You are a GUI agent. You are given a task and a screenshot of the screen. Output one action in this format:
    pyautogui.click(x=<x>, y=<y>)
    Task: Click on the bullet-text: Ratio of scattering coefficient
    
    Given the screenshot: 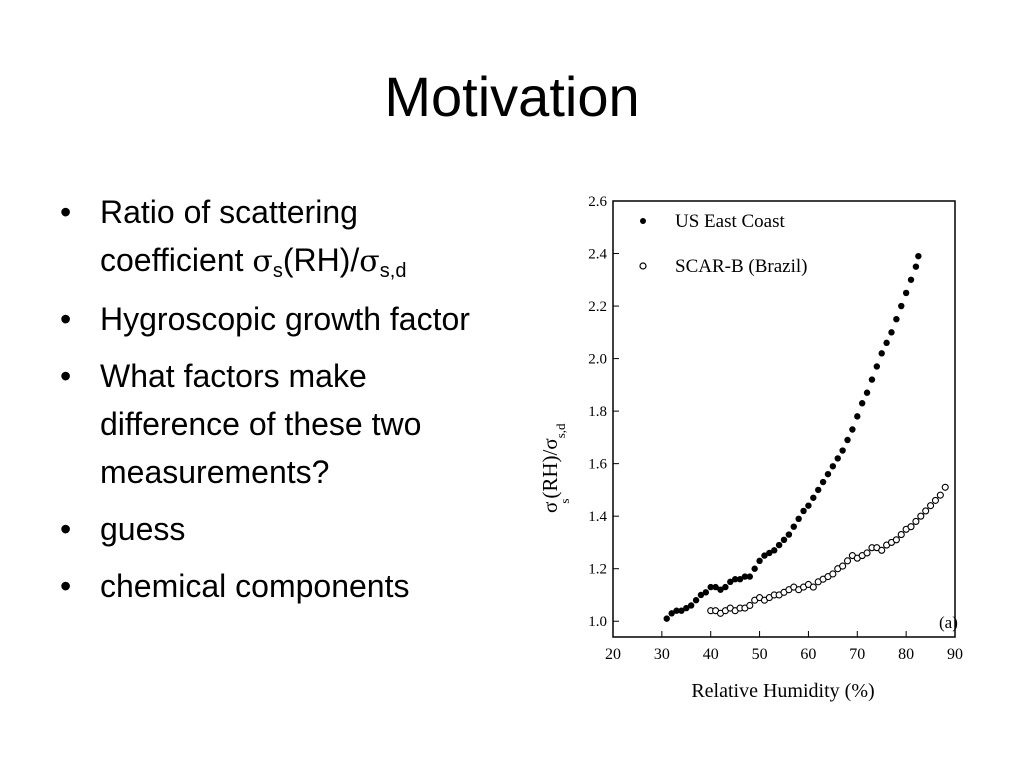 What is the action you would take?
    pyautogui.click(x=229, y=236)
    